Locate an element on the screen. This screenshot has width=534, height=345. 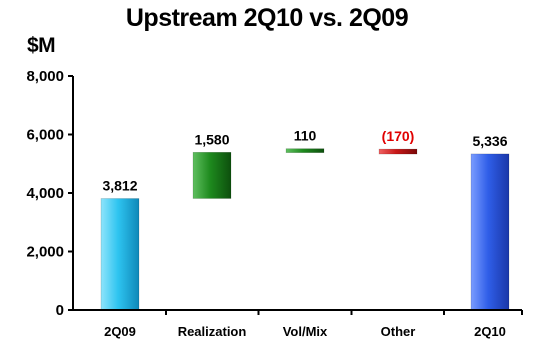
y-tick-label: 0 is located at coordinates (60, 310).